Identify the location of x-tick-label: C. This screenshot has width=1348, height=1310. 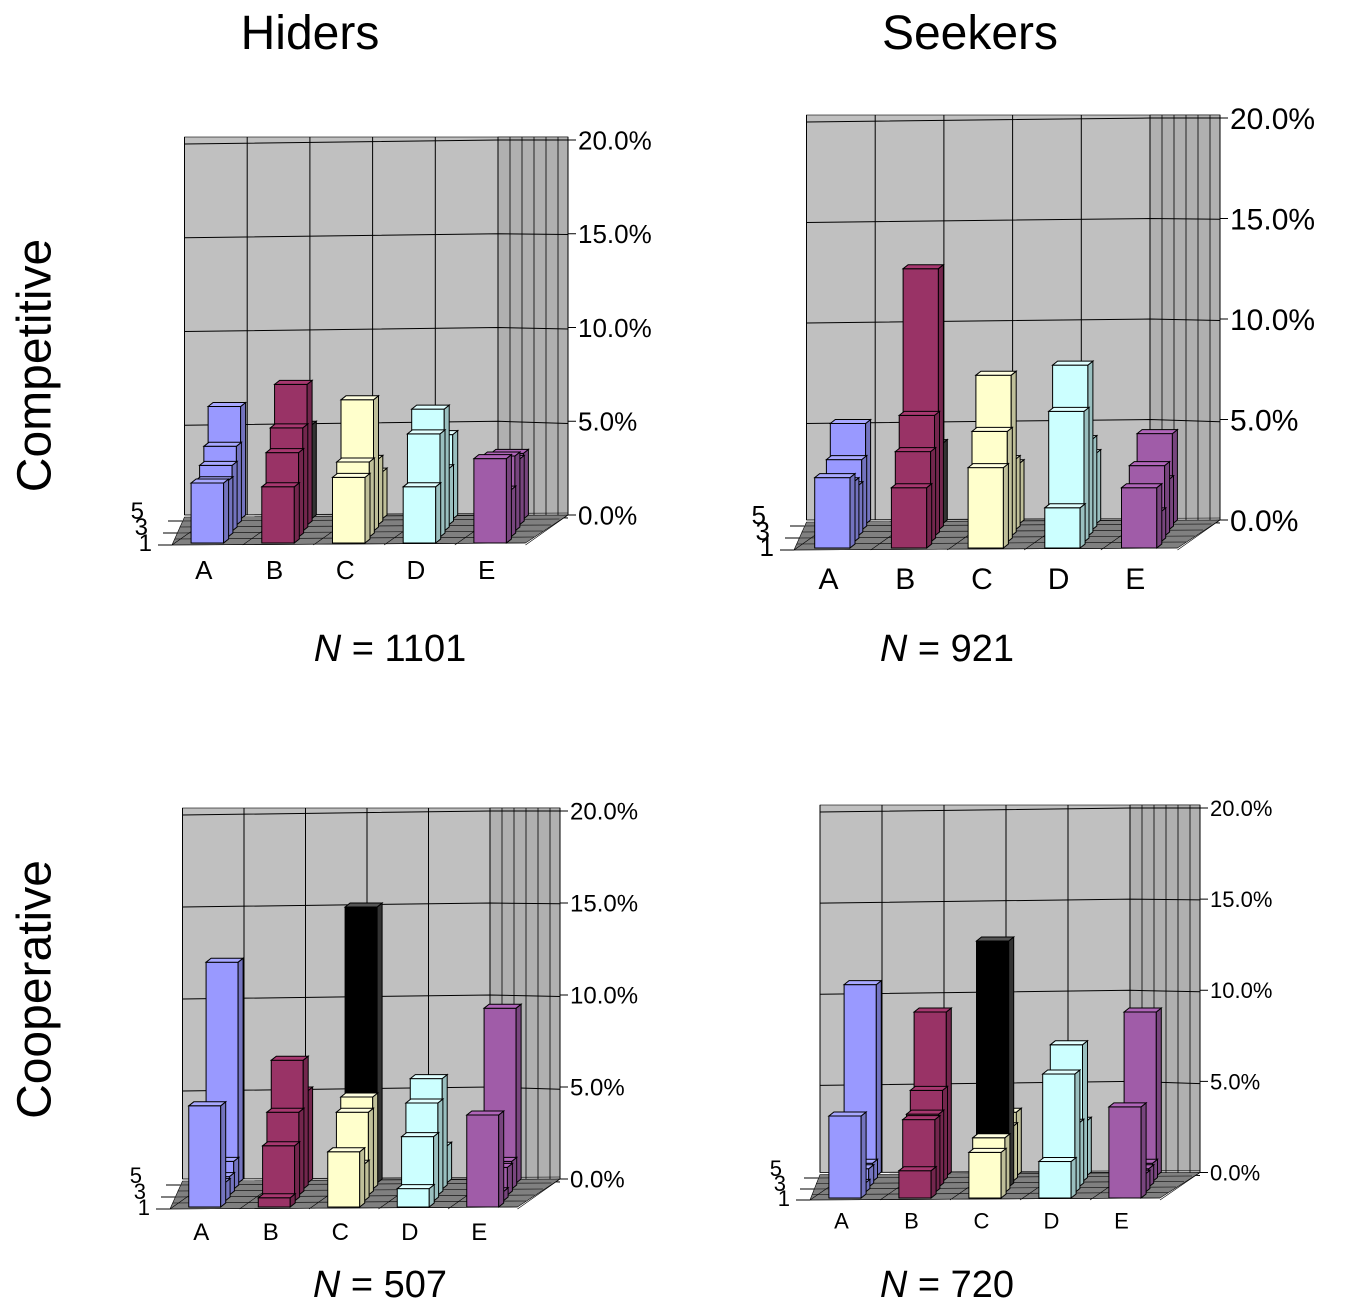
(982, 1221).